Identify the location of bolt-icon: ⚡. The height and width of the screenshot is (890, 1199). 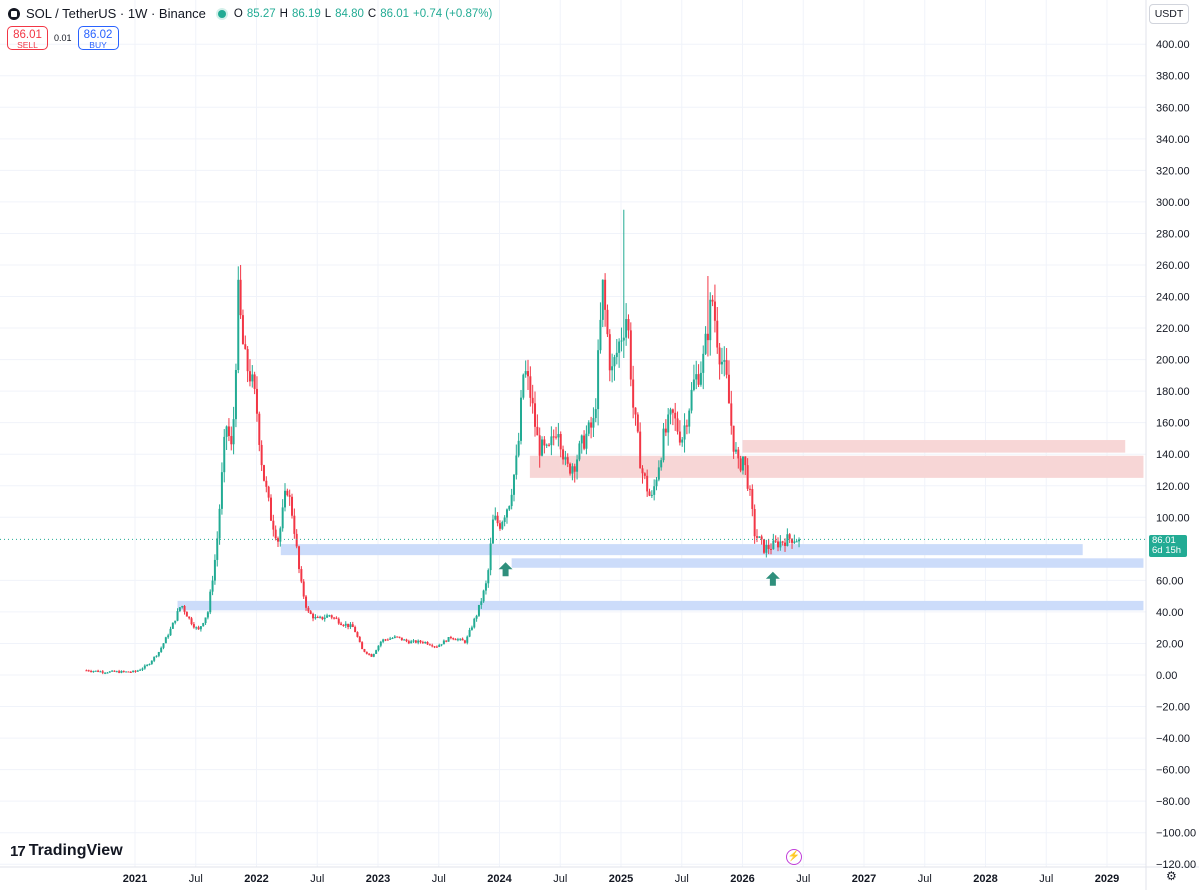
(794, 857).